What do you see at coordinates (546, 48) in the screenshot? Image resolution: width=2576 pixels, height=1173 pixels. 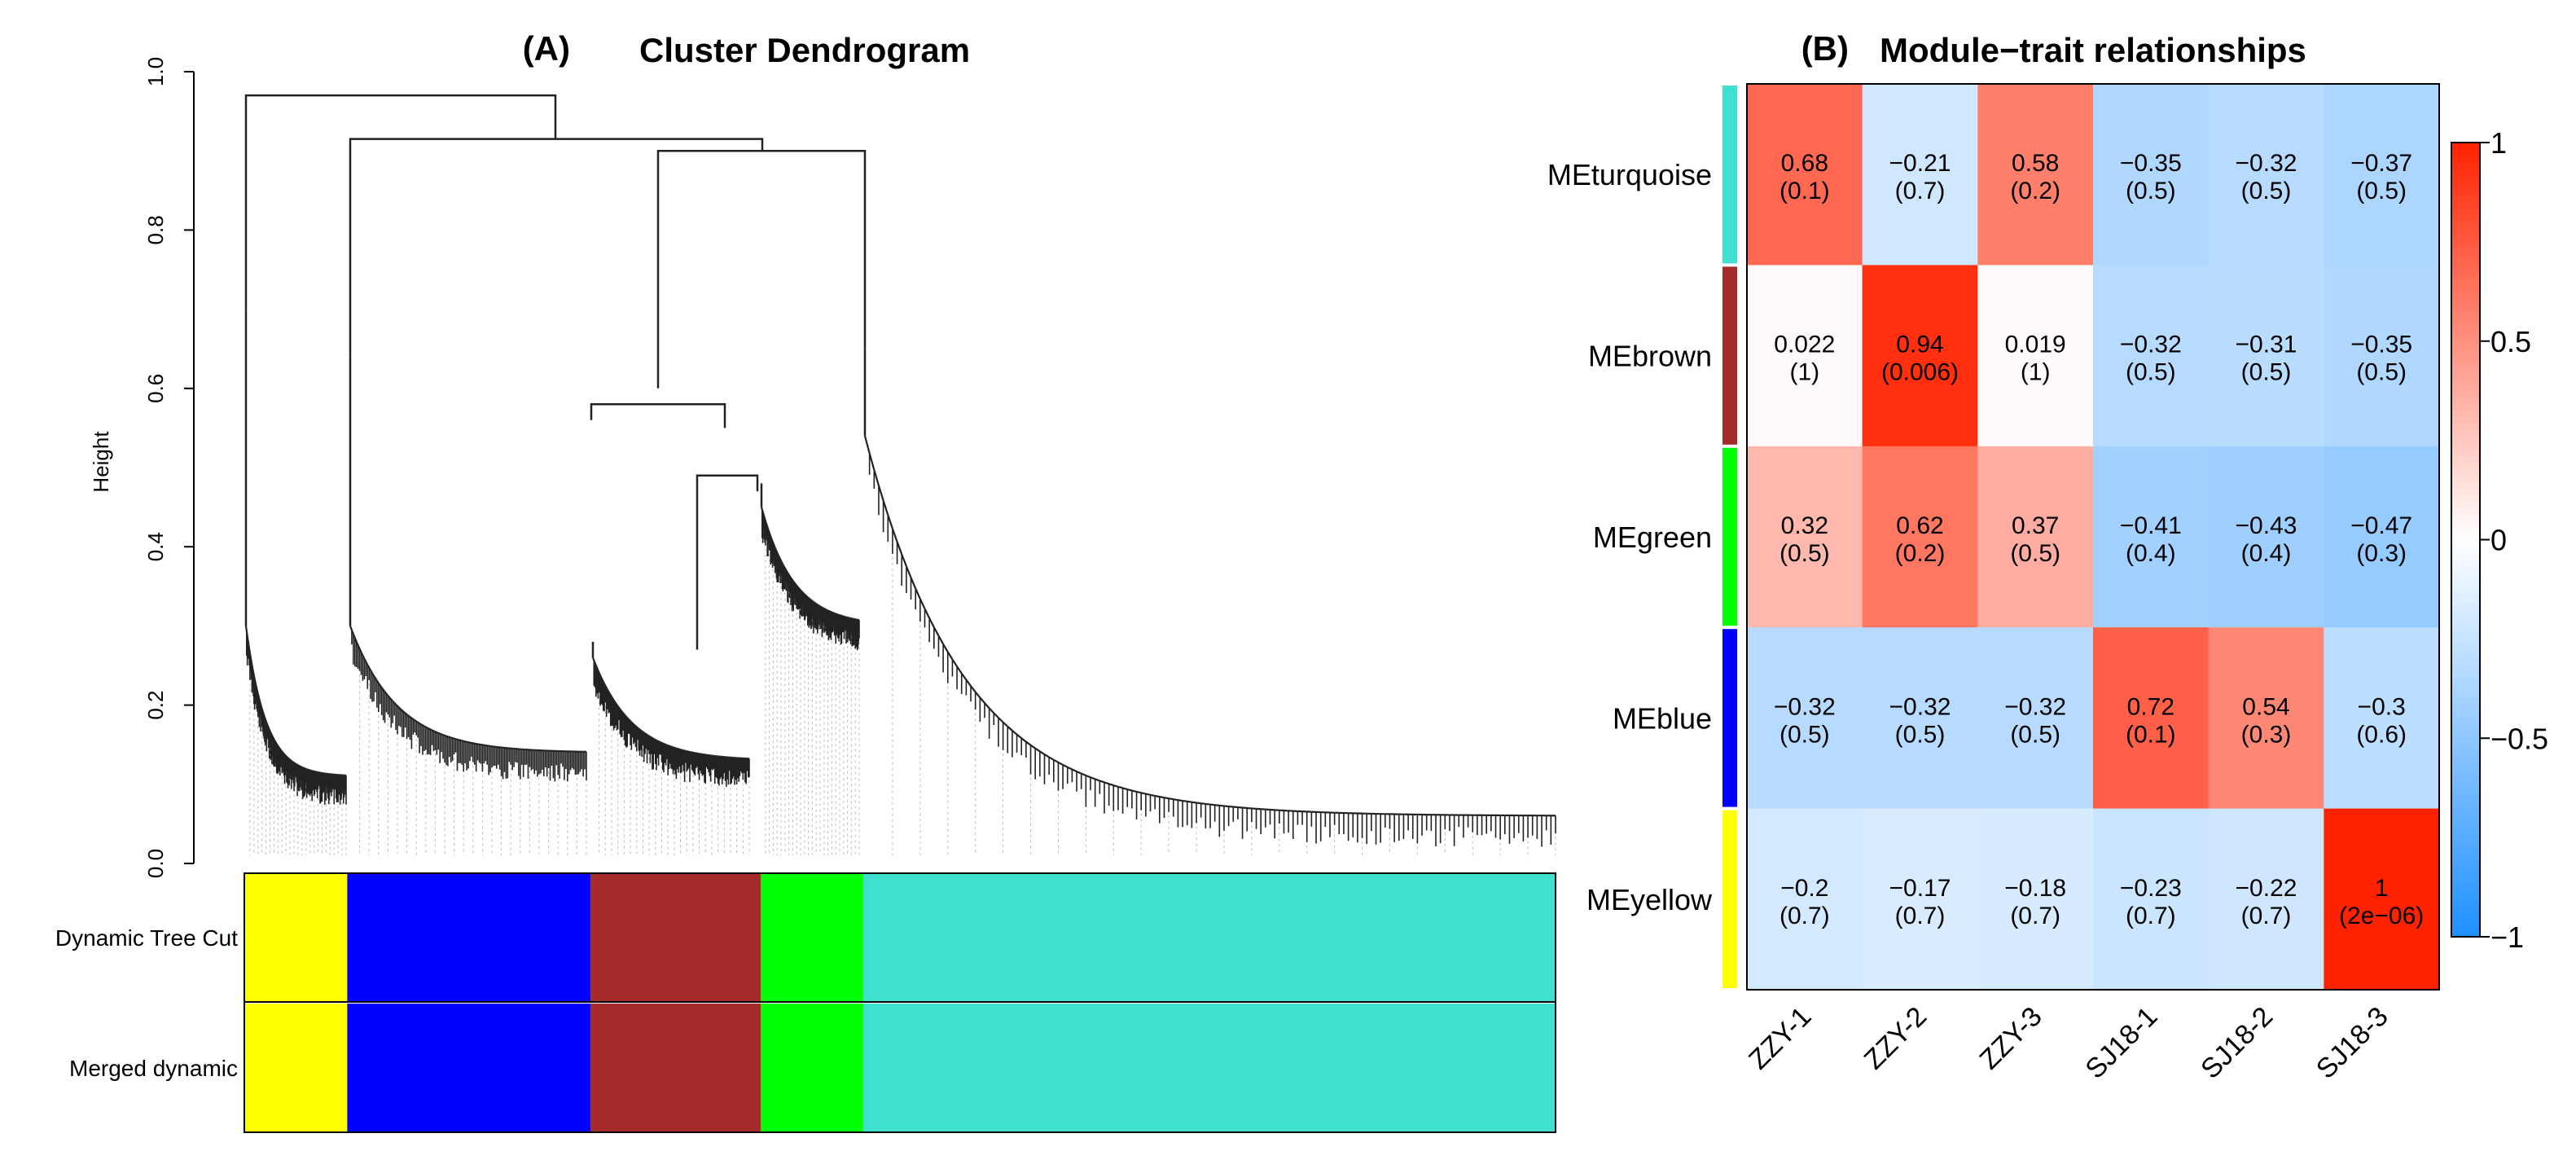 I see `dendrogram-panel-tag: (A)` at bounding box center [546, 48].